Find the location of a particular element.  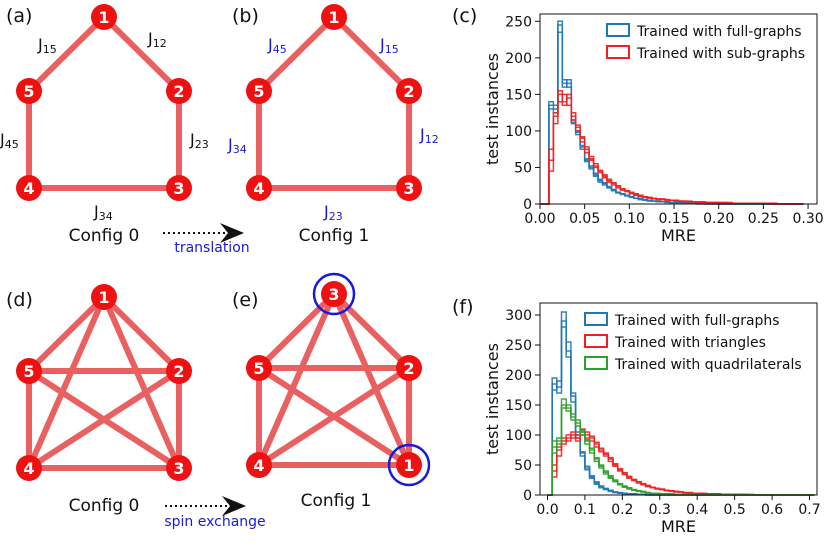

nodes-d: 1 2 3 4 5 is located at coordinates (104, 382).